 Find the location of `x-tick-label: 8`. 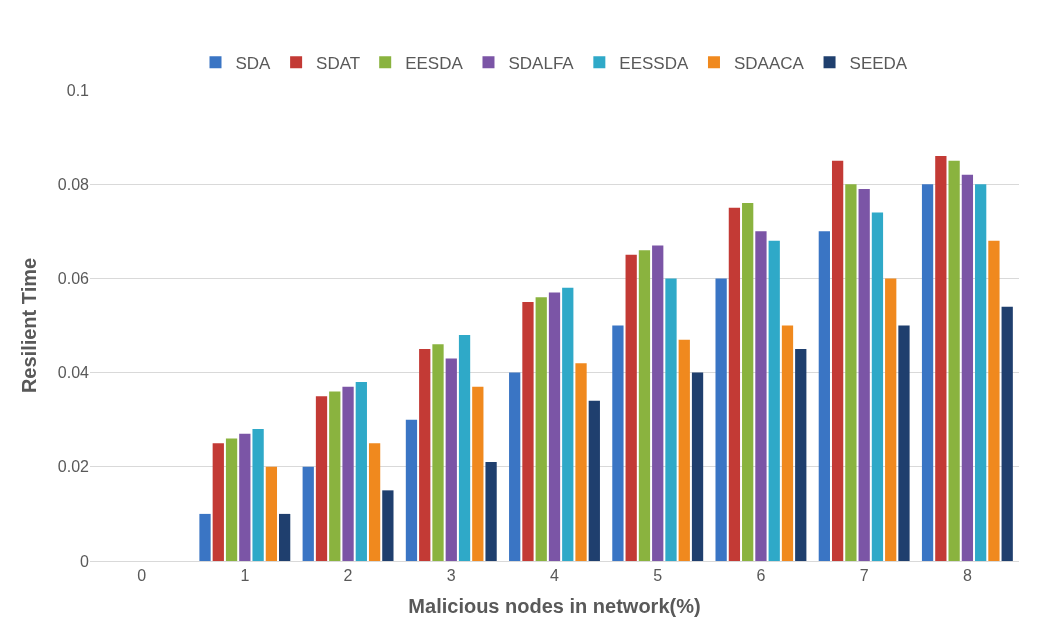

x-tick-label: 8 is located at coordinates (967, 576).